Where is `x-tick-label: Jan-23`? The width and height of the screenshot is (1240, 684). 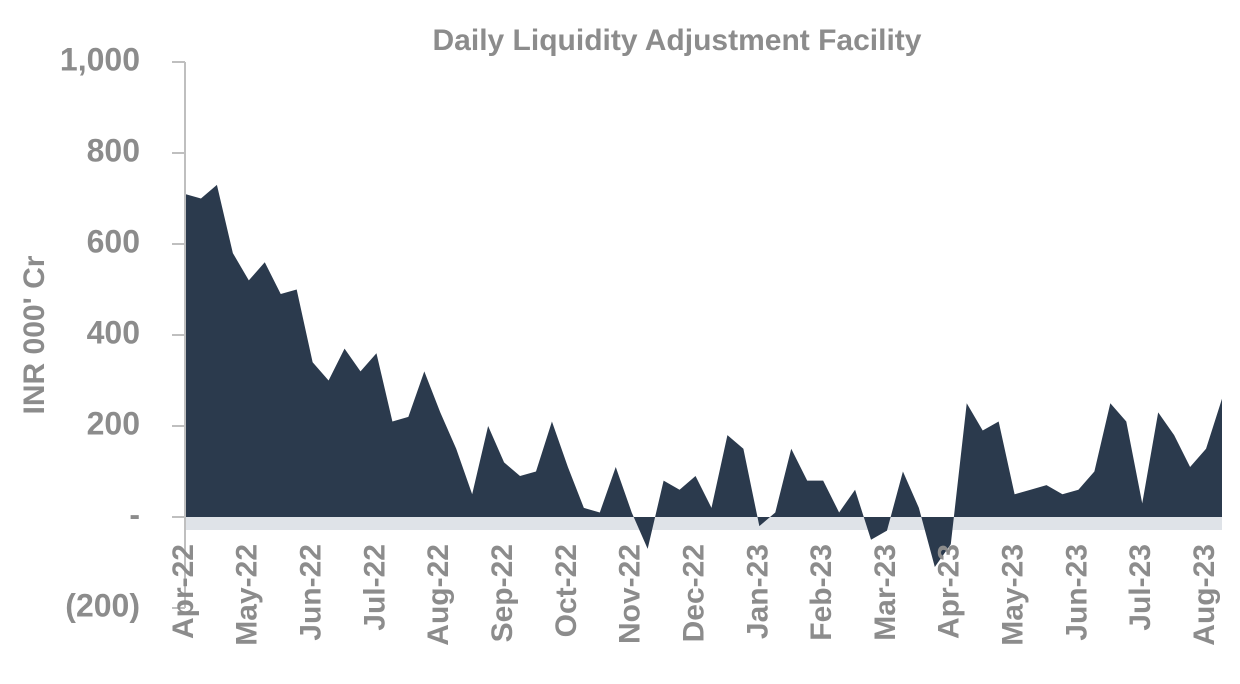
x-tick-label: Jan-23 is located at coordinates (757, 591).